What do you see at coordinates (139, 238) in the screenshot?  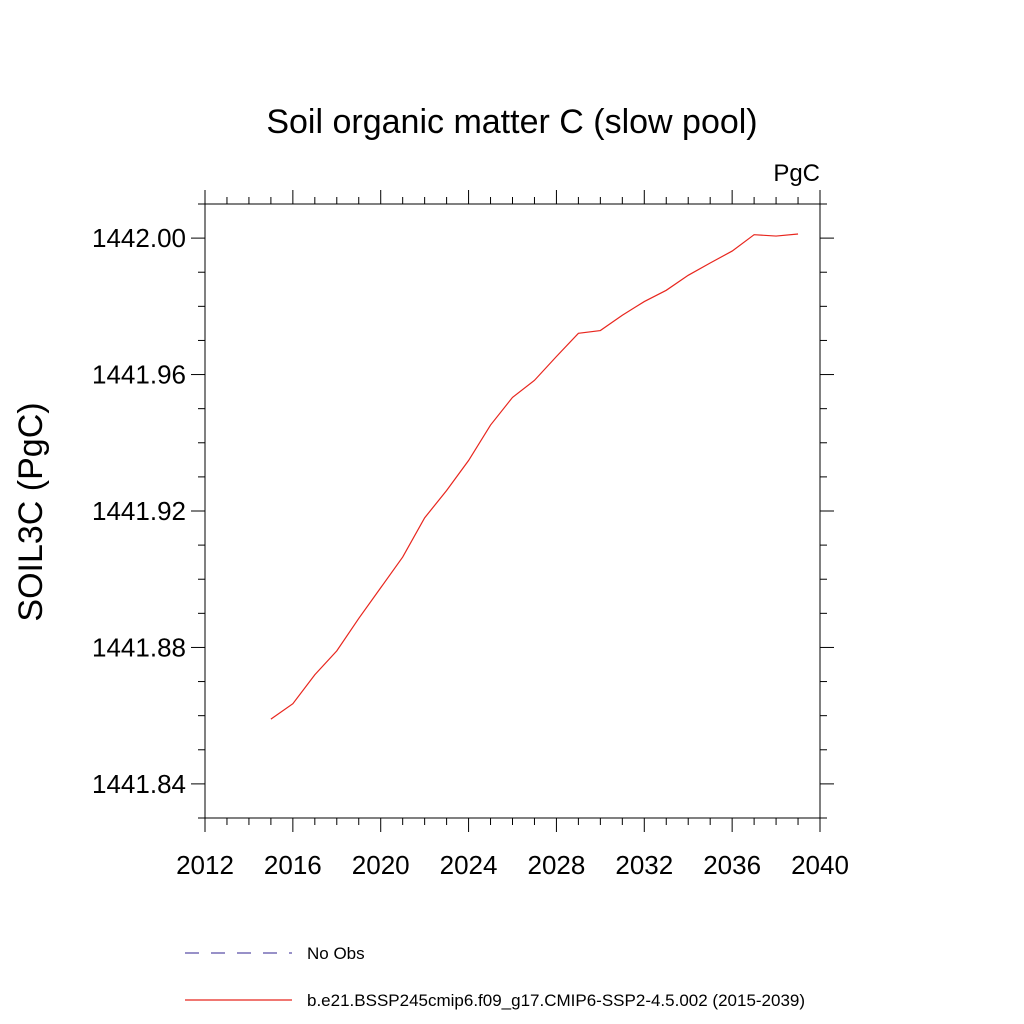 I see `y-tick-label: 1442.00` at bounding box center [139, 238].